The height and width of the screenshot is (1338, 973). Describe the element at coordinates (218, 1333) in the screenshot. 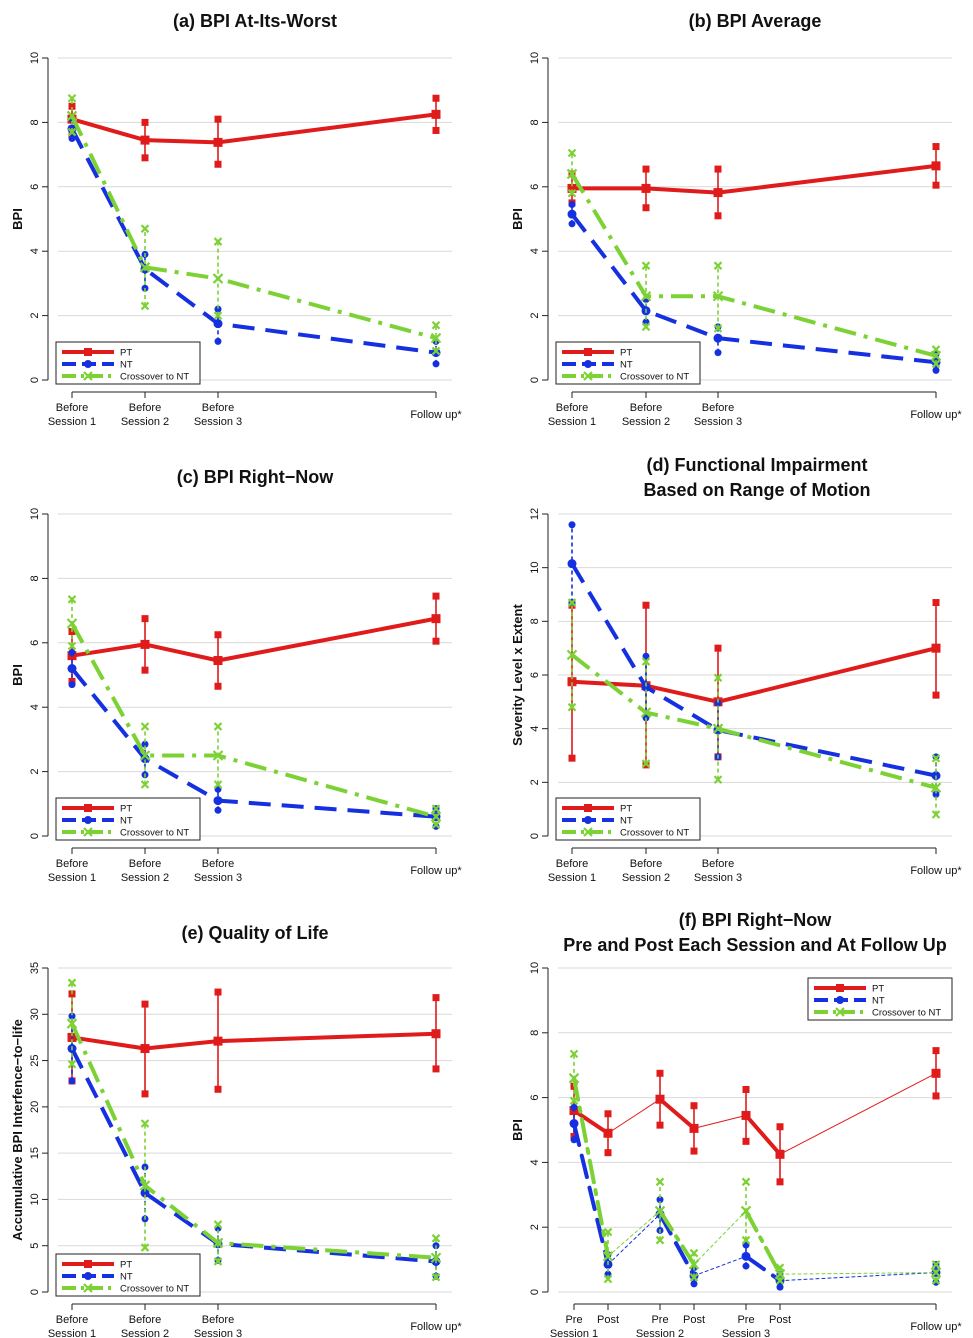

I see `x-tick-label: Session 3` at that location.